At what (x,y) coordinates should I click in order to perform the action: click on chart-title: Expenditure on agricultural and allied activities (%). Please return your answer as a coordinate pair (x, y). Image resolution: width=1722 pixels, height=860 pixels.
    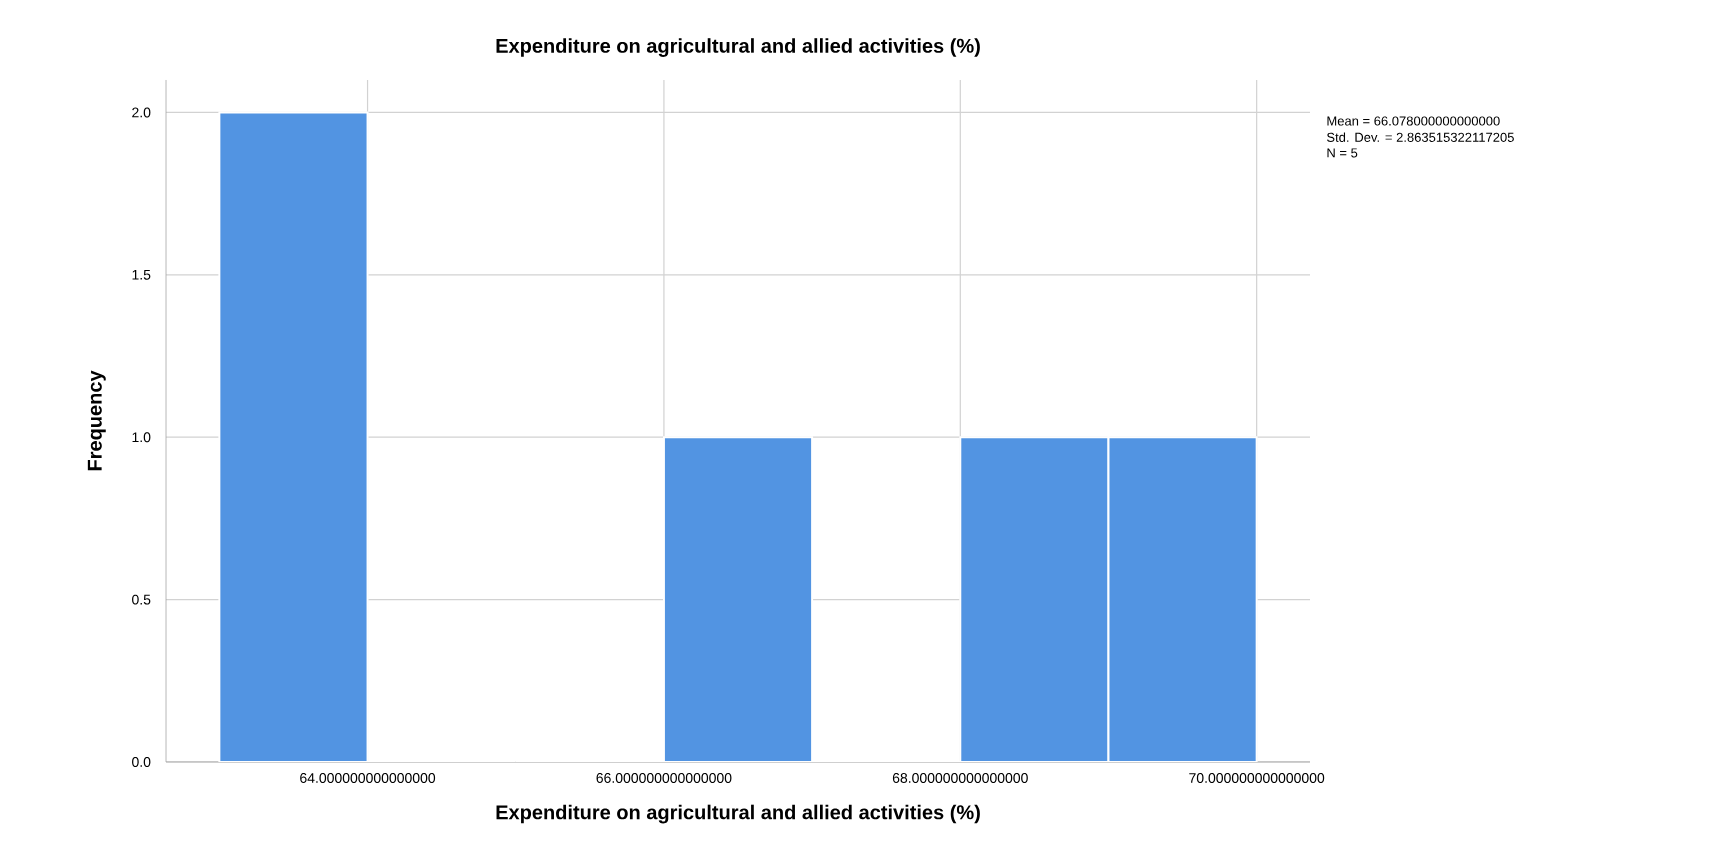
    Looking at the image, I should click on (738, 47).